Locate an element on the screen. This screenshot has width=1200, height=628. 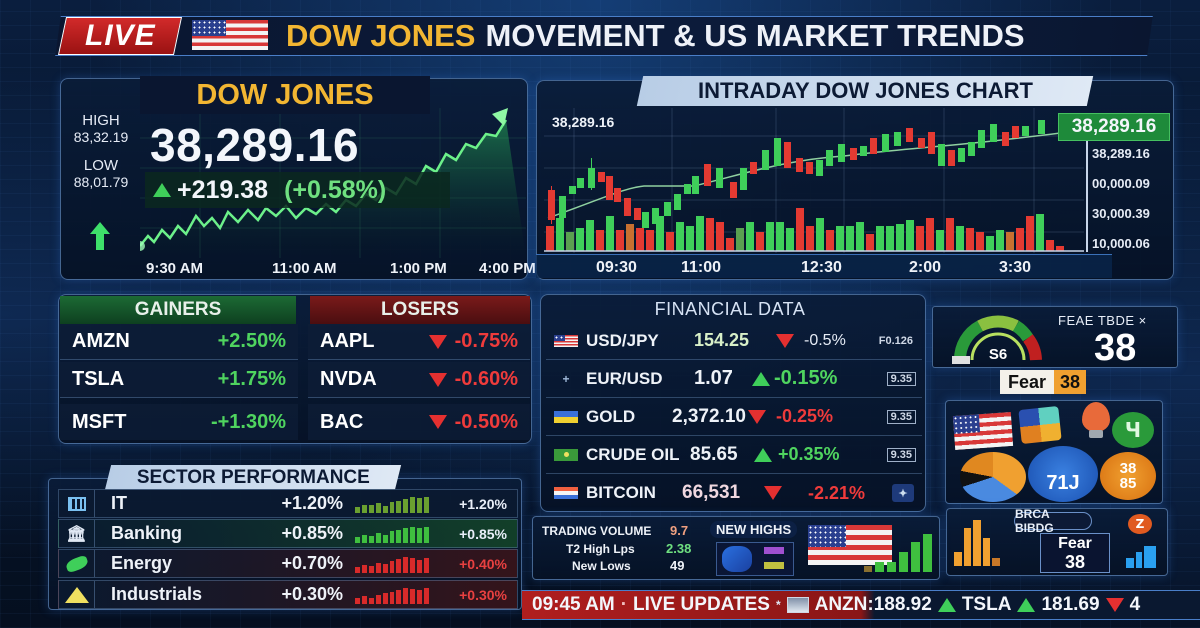
instrument-name: CRUDE OIL is located at coordinates (633, 454).